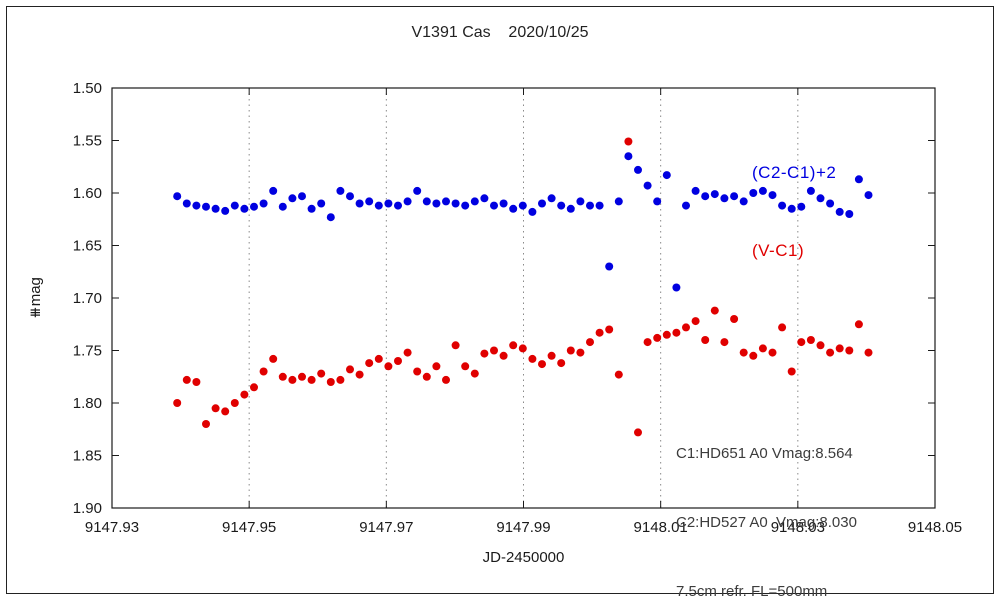  What do you see at coordinates (661, 527) in the screenshot?
I see `x-tick-label: 9148.01` at bounding box center [661, 527].